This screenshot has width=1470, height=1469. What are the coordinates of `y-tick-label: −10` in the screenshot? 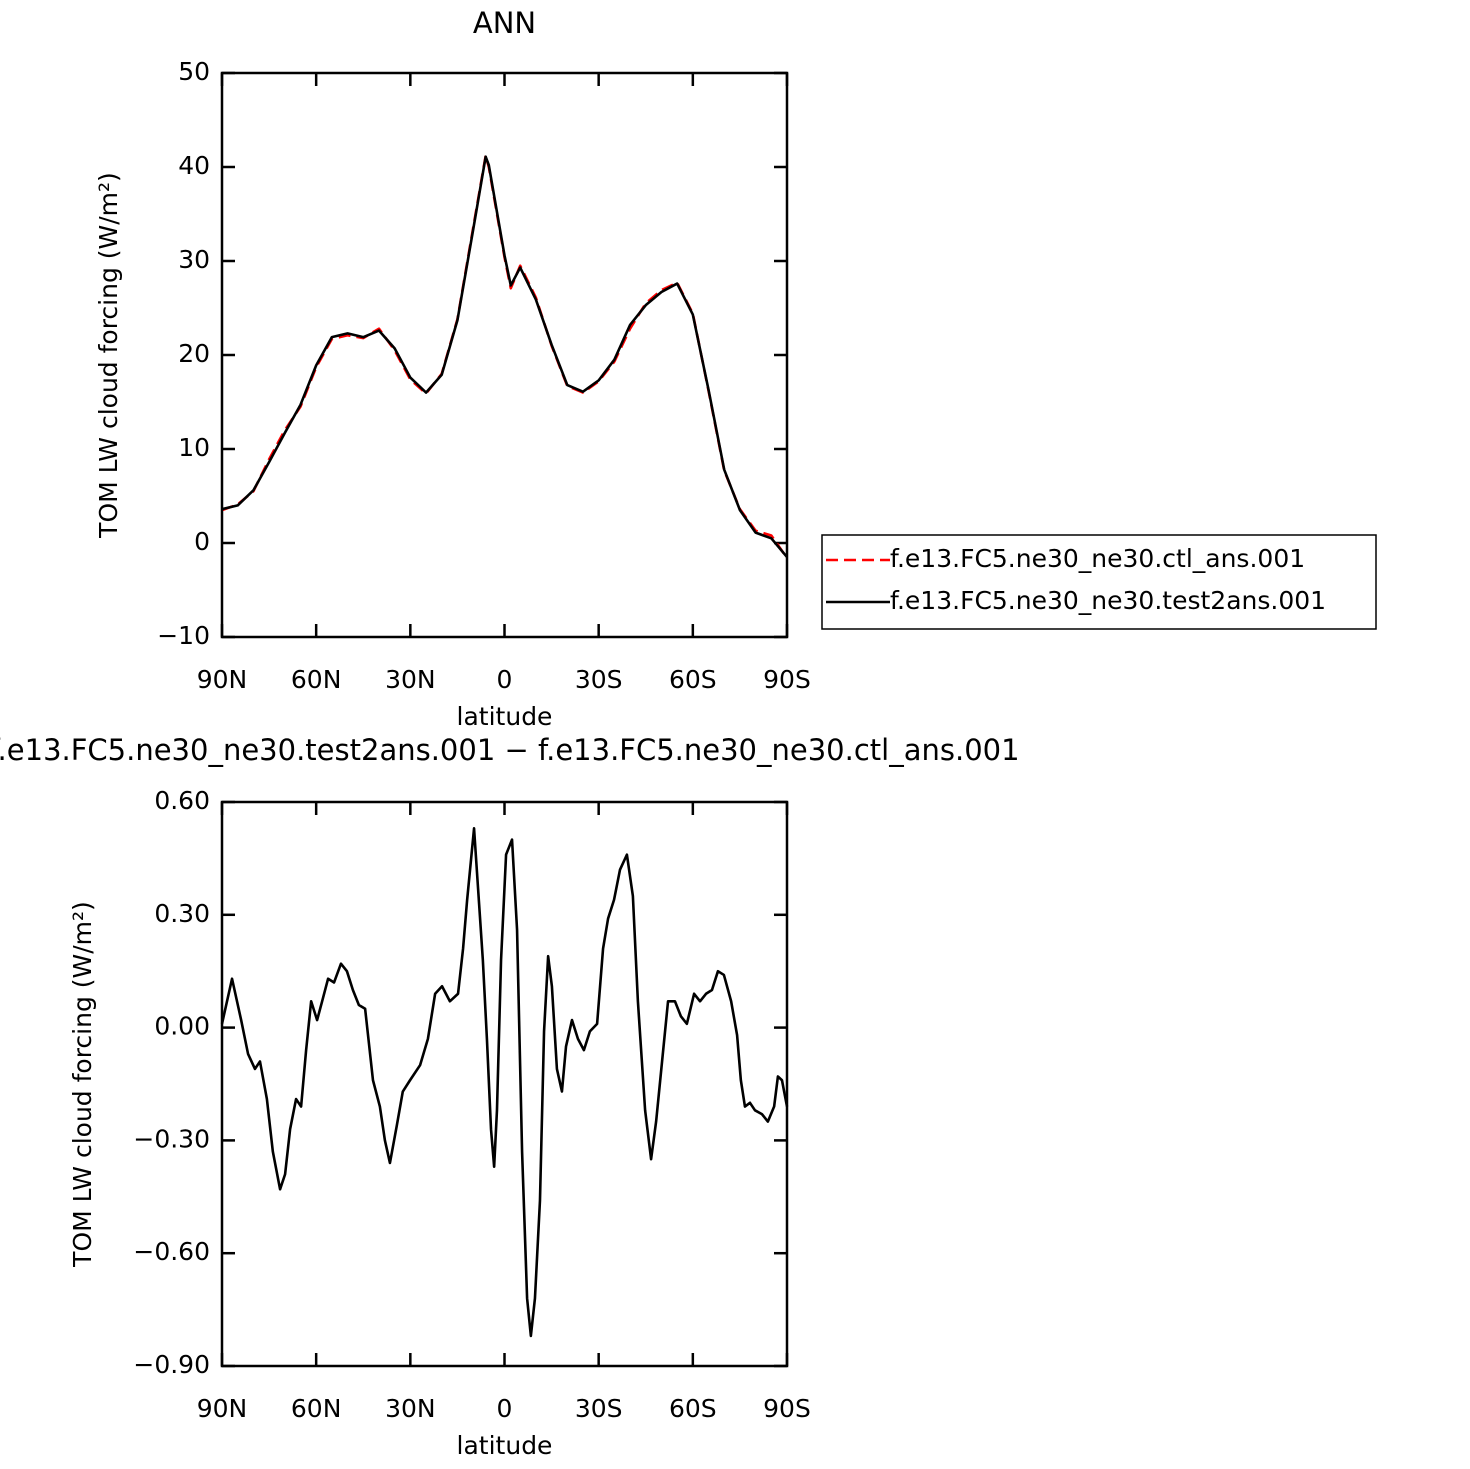 It's located at (183, 635).